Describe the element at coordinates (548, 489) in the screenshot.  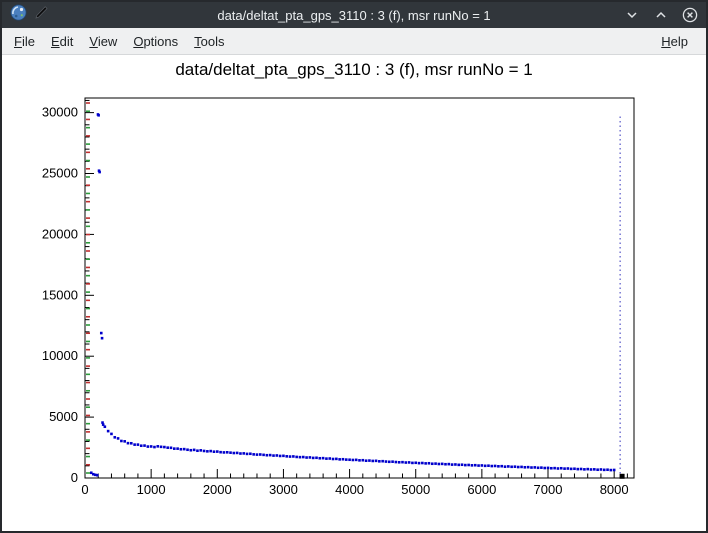
I see `svg-text: 7000` at that location.